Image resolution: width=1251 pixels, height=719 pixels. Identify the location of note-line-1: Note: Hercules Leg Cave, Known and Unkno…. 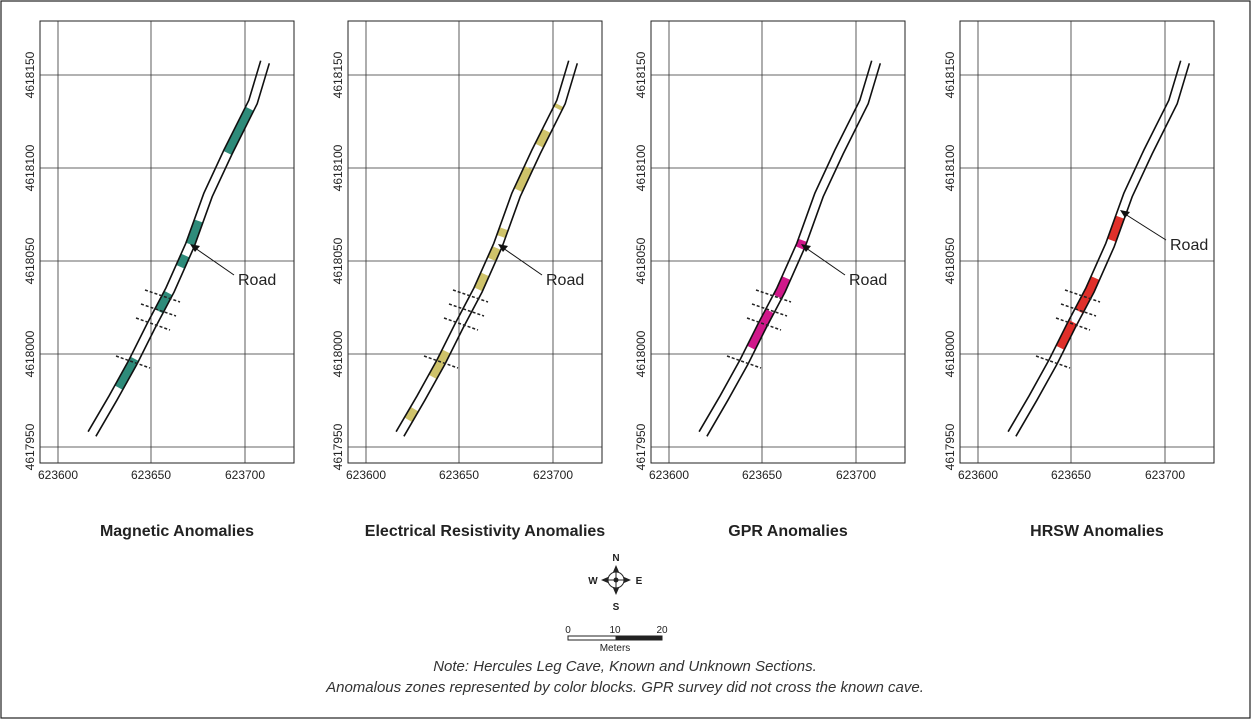
(625, 666).